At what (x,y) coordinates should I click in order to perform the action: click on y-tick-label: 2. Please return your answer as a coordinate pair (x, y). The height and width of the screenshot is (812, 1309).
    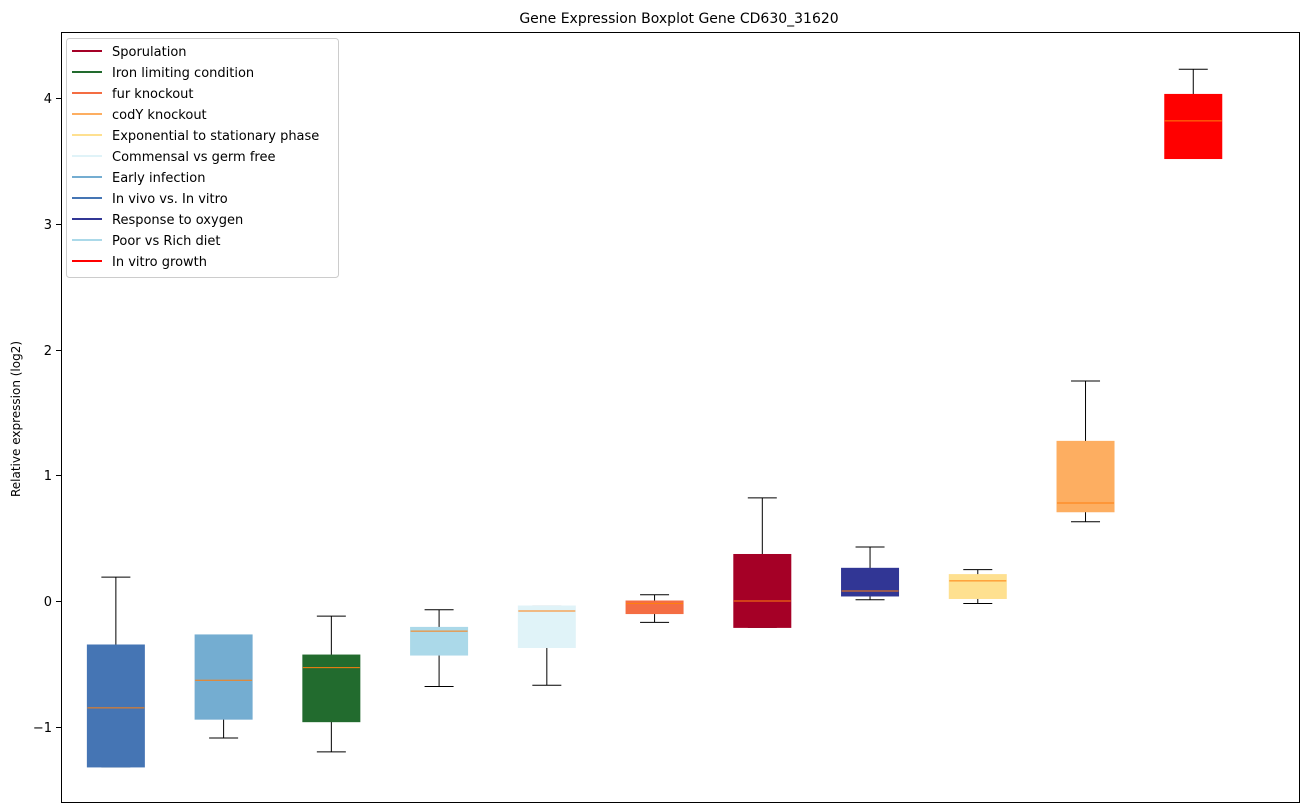
    Looking at the image, I should click on (48, 351).